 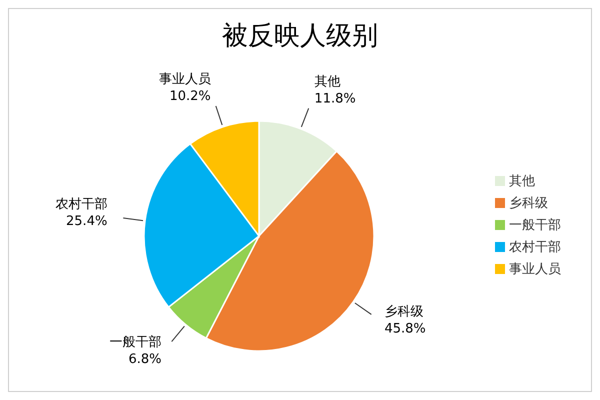 I want to click on legend-label: 农村干部, so click(x=535, y=247).